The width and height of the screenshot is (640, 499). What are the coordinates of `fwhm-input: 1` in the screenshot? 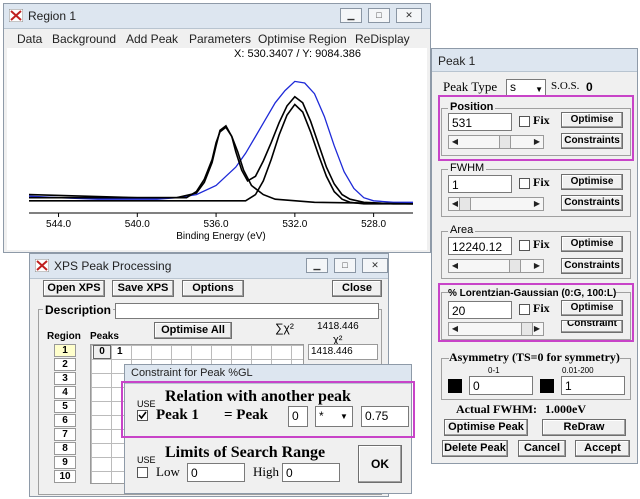 It's located at (480, 184).